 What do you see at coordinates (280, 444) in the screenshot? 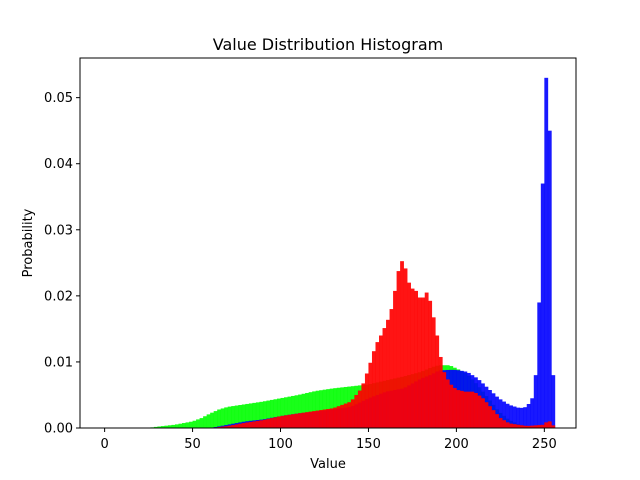
I see `x-tick-label: 100` at bounding box center [280, 444].